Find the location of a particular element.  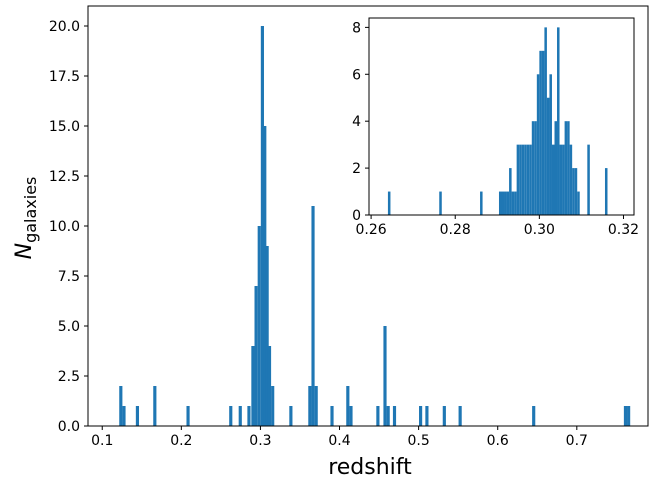

inset-y-ticks: 0 2 4 6 8 is located at coordinates (360, 122).